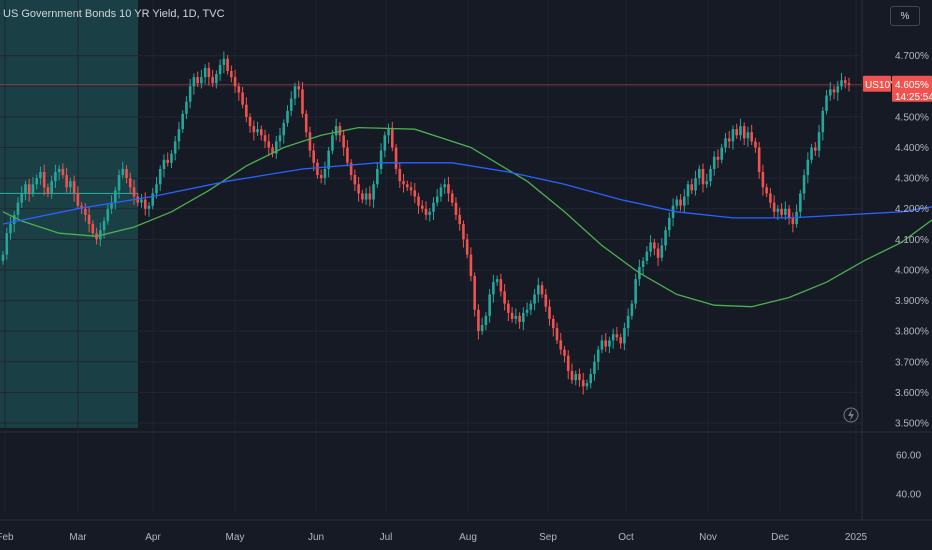  What do you see at coordinates (912, 270) in the screenshot?
I see `y-tick-label: 4.000%` at bounding box center [912, 270].